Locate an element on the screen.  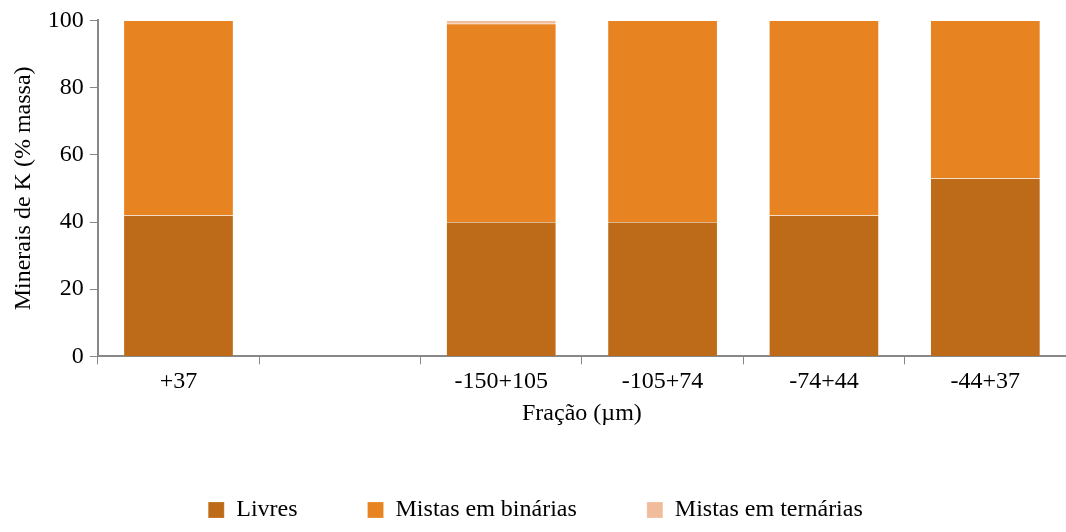
x-axis-title: Fração (µm) is located at coordinates (582, 411).